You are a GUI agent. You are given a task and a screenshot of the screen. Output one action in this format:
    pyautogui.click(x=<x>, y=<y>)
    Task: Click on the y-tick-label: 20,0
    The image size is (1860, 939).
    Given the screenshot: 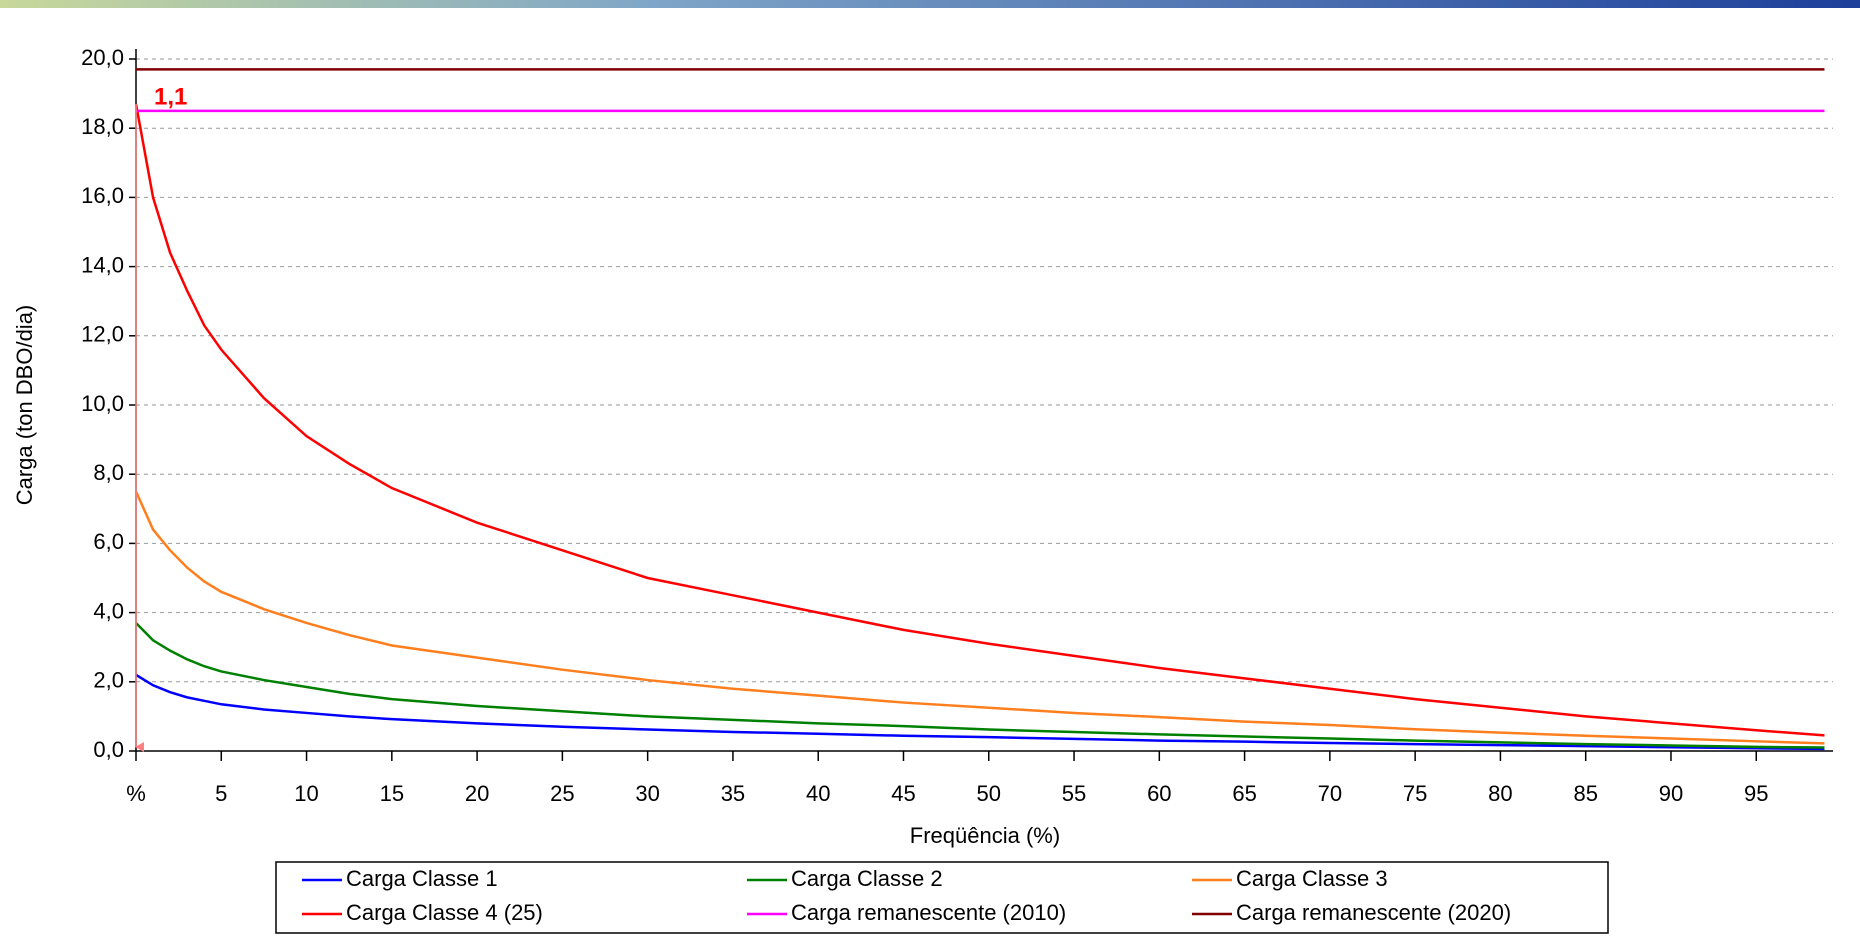 What is the action you would take?
    pyautogui.click(x=102, y=57)
    